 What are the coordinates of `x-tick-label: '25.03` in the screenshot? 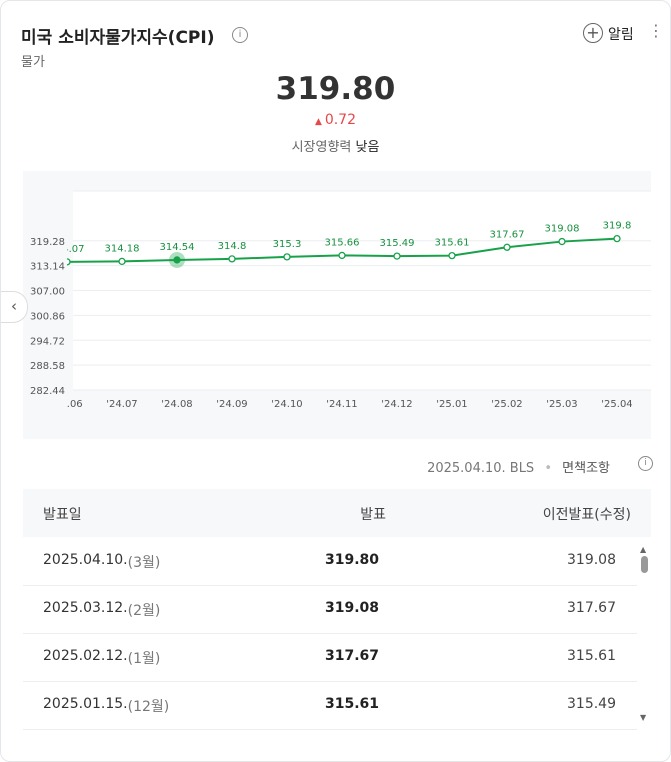 It's located at (561, 404).